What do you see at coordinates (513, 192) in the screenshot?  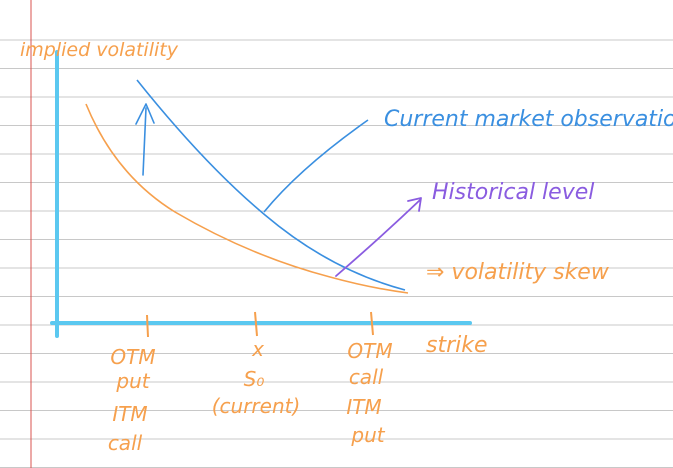 I see `historical-level-label: Historical level` at bounding box center [513, 192].